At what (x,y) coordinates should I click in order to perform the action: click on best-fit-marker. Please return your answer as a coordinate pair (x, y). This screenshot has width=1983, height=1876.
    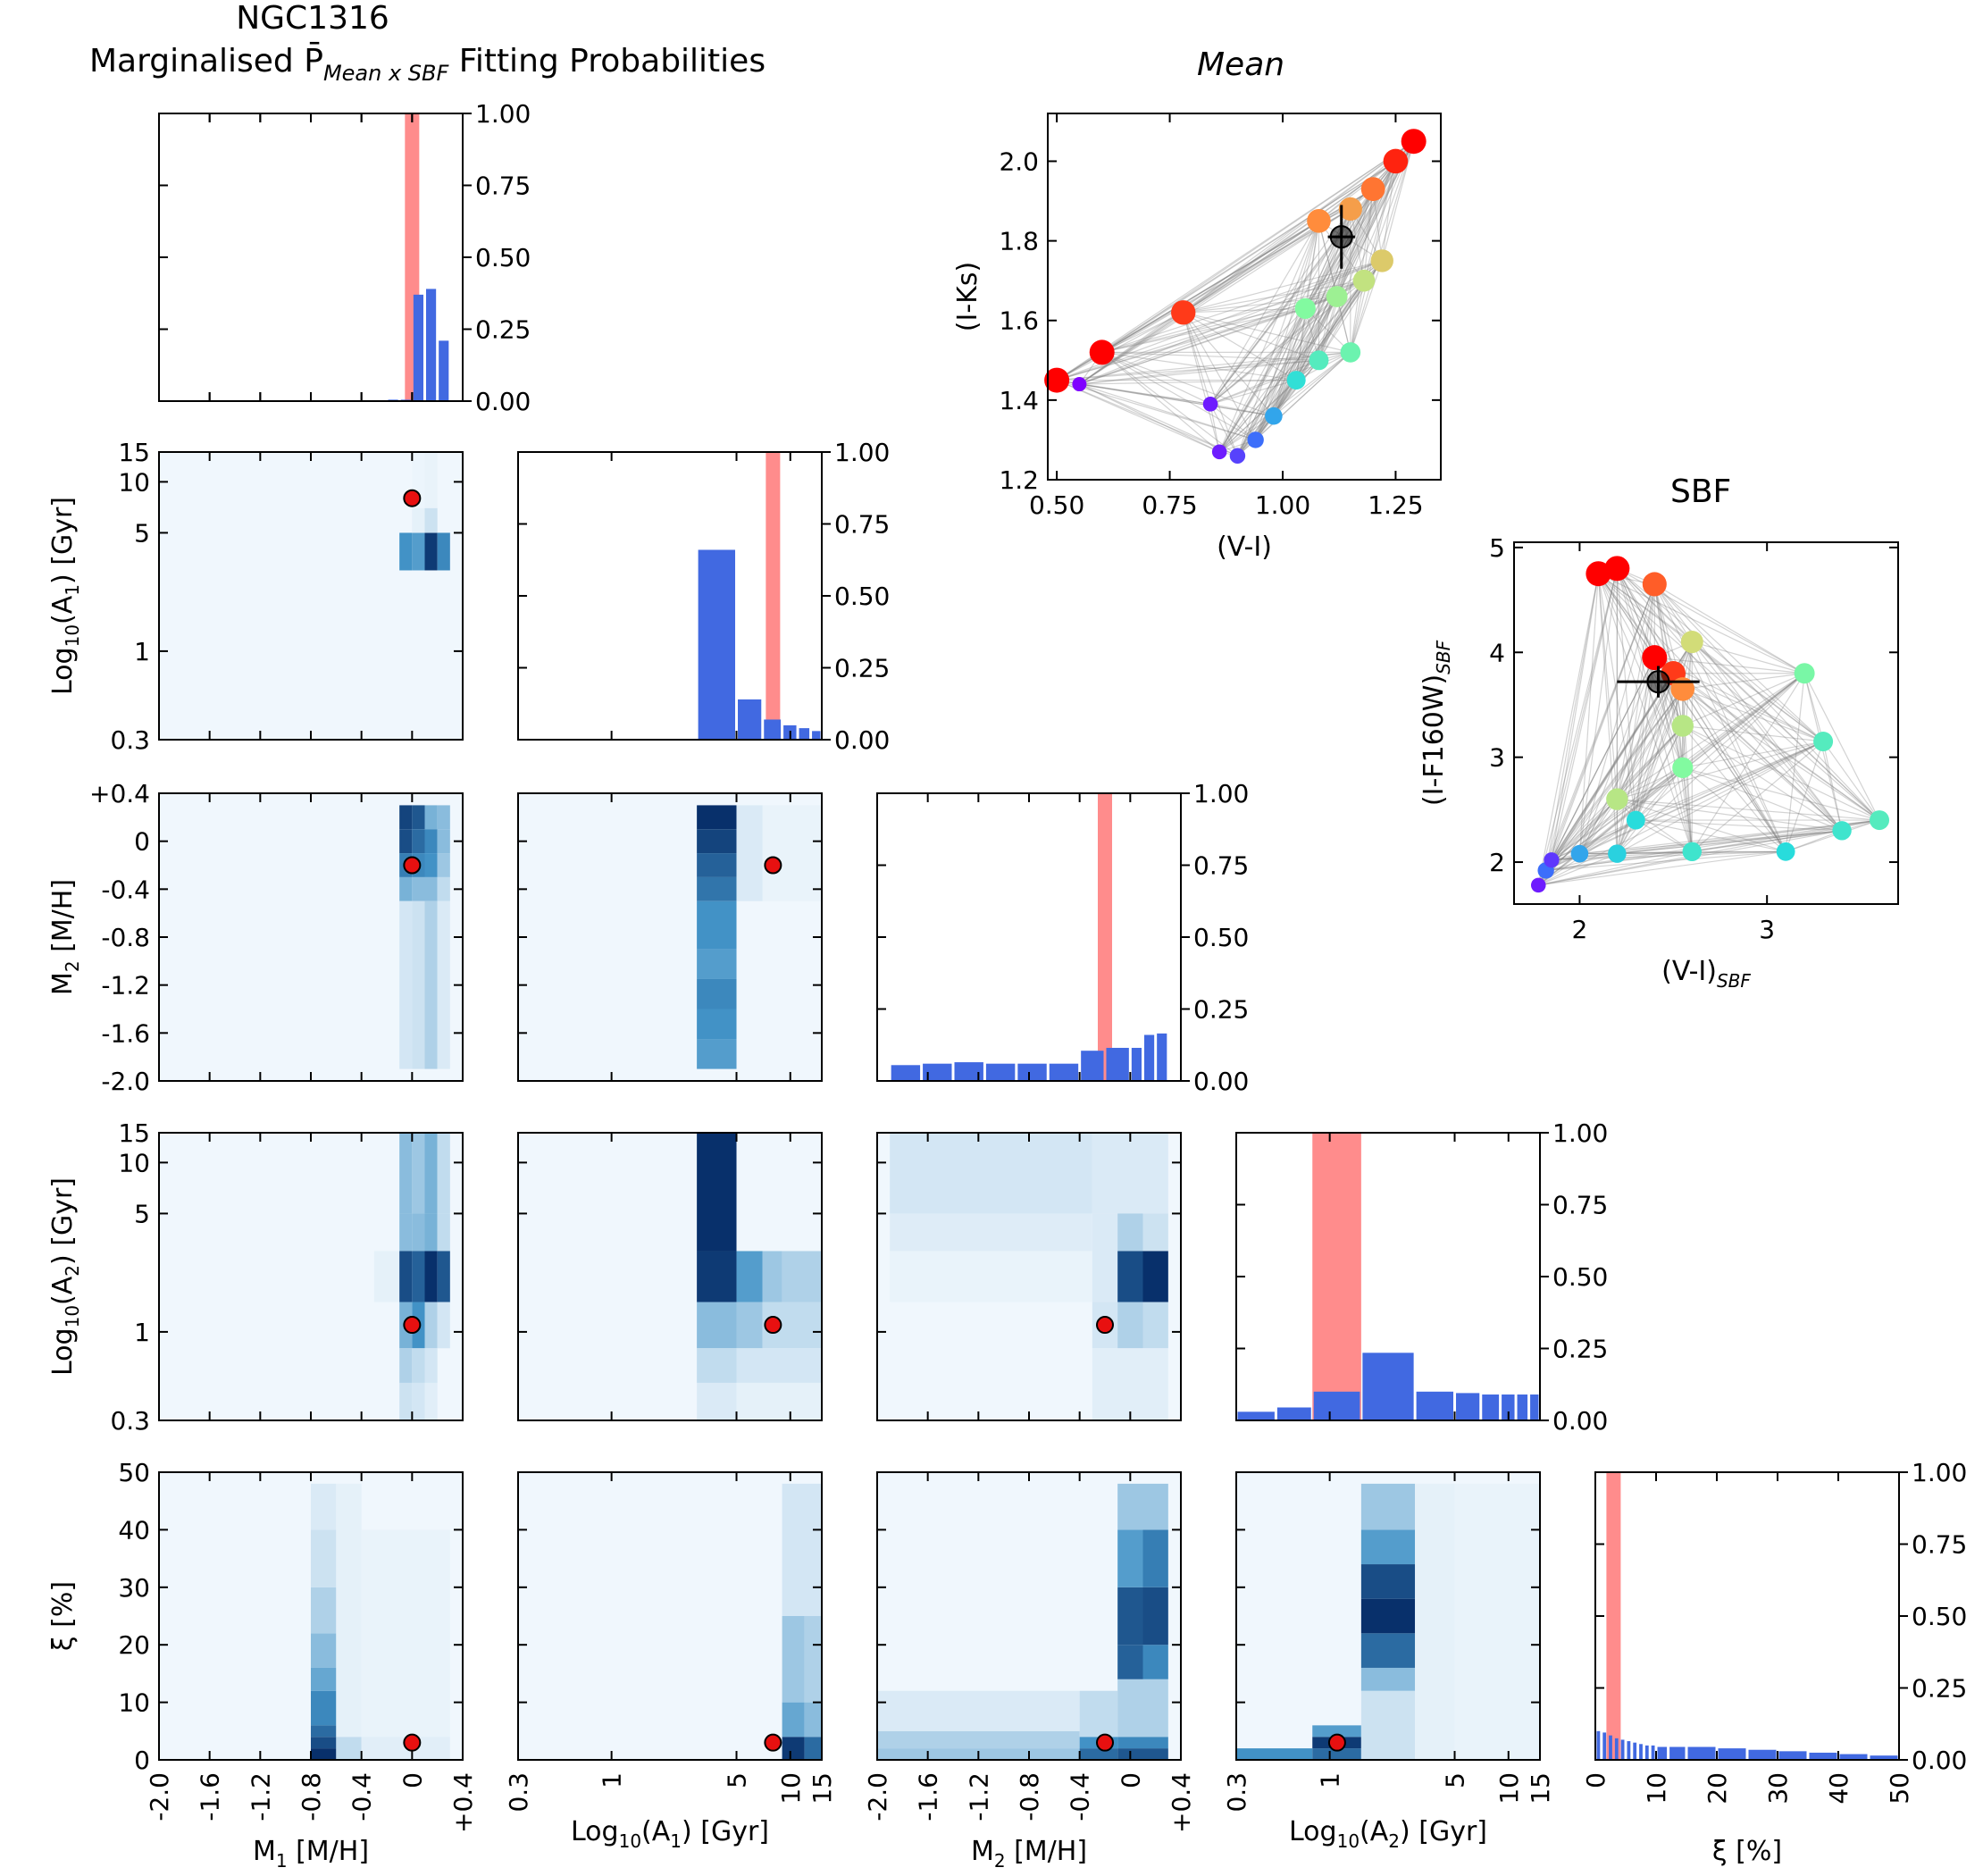
    Looking at the image, I should click on (773, 1742).